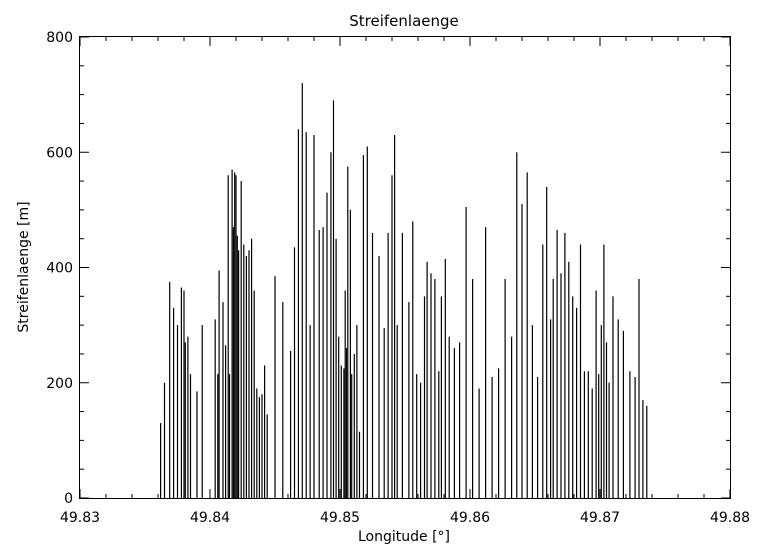 The height and width of the screenshot is (548, 759). What do you see at coordinates (340, 518) in the screenshot?
I see `x-tick-label: 49.85` at bounding box center [340, 518].